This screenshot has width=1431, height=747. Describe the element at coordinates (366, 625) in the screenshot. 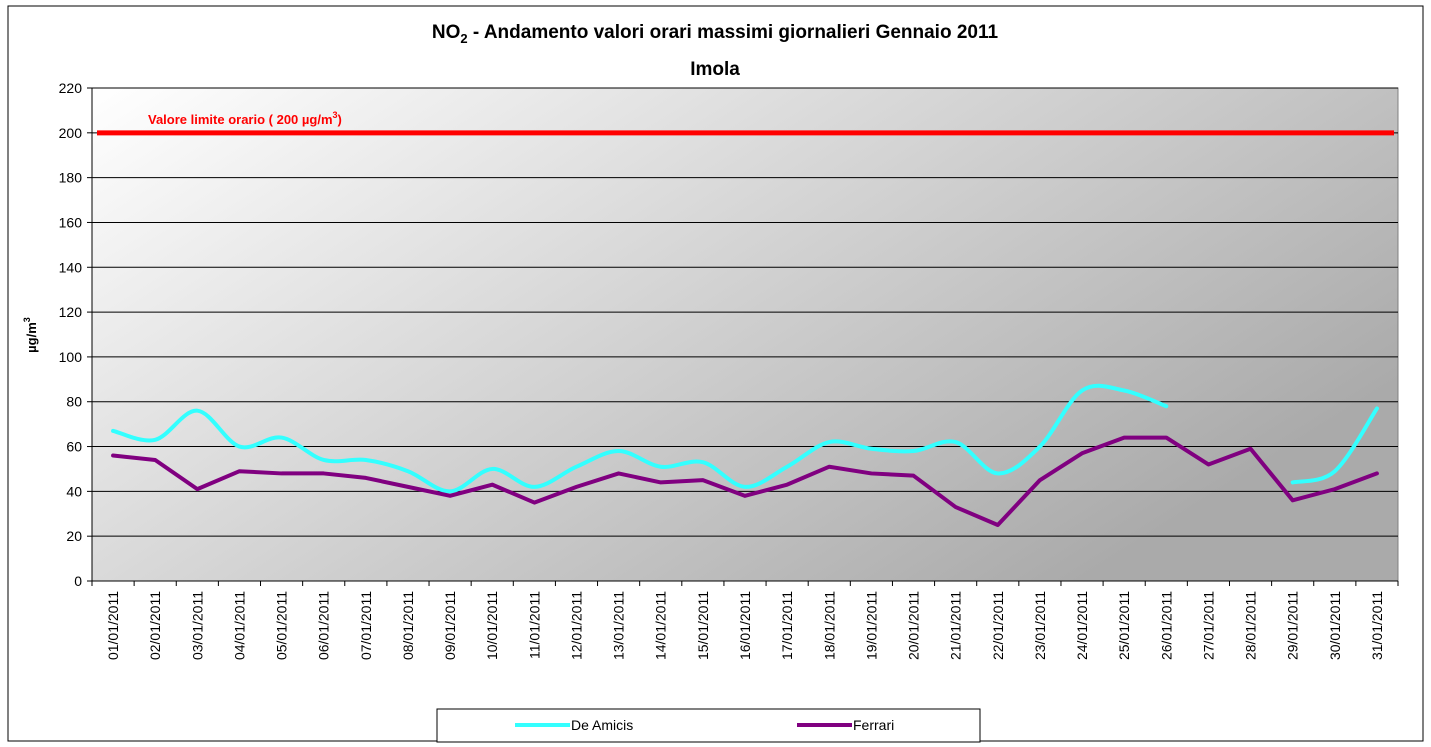

I see `x-tick-label: 07/01/2011` at that location.